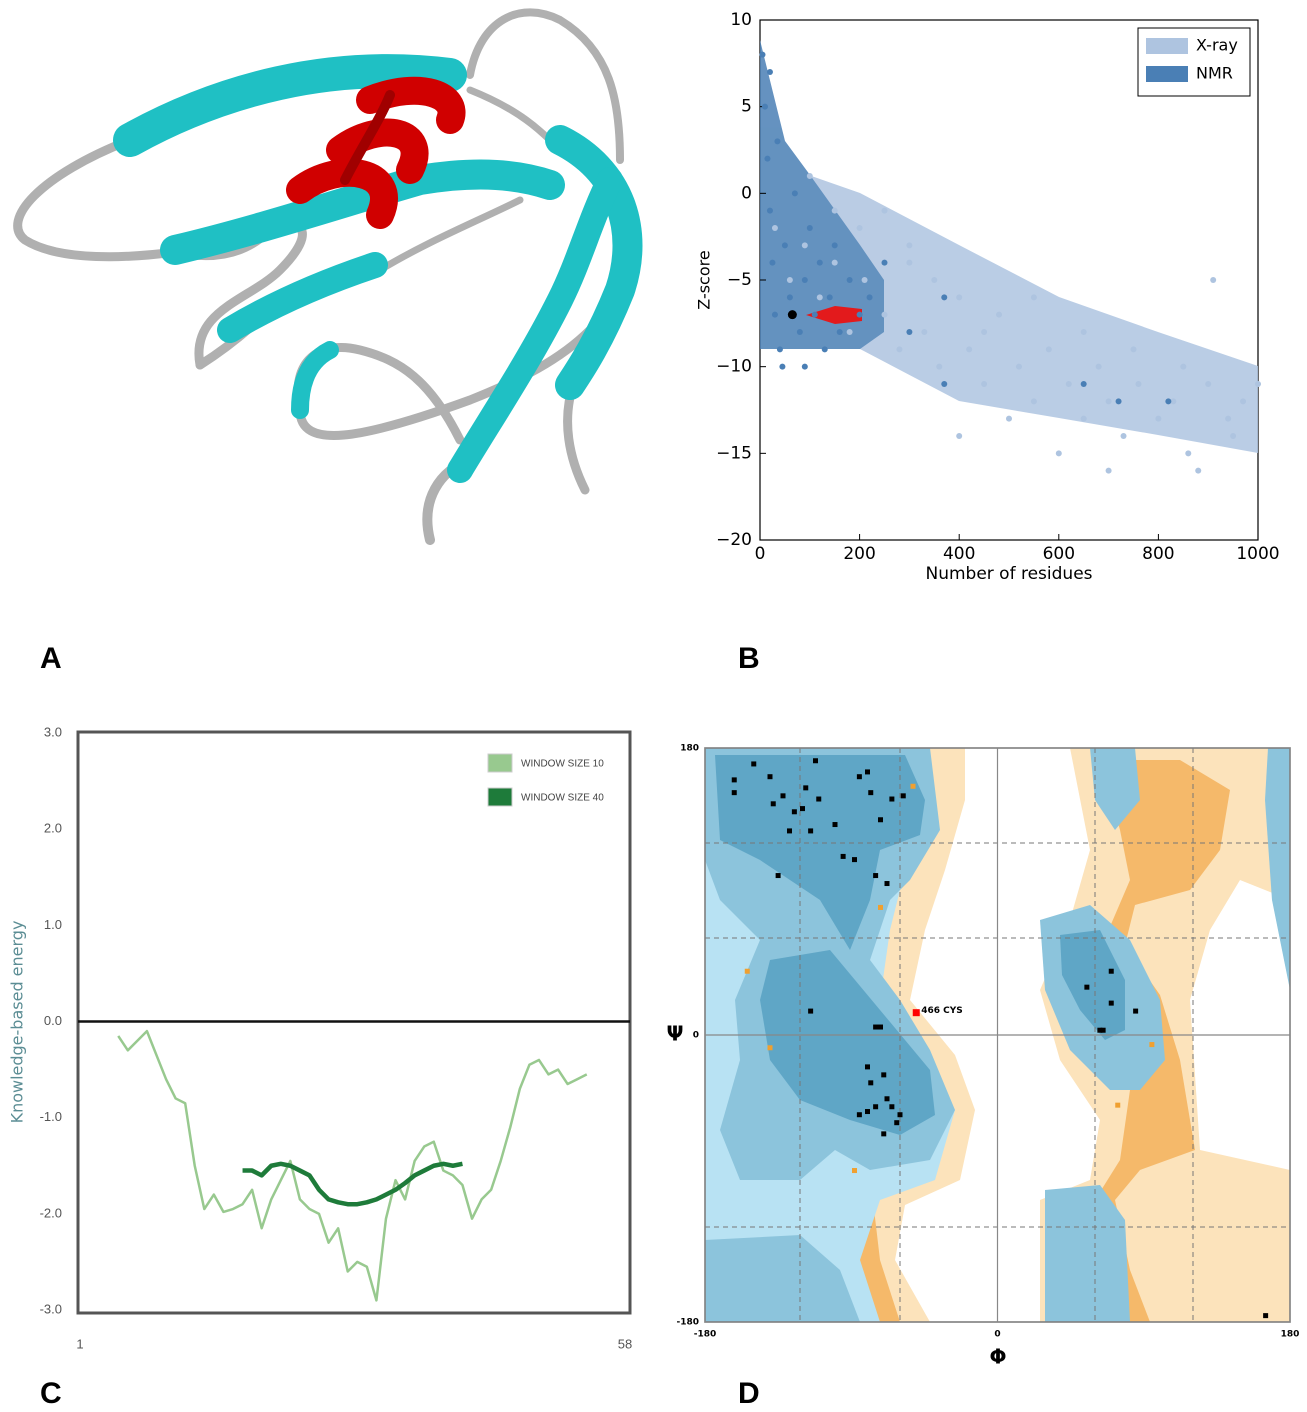  I want to click on panel-label: D, so click(749, 1393).